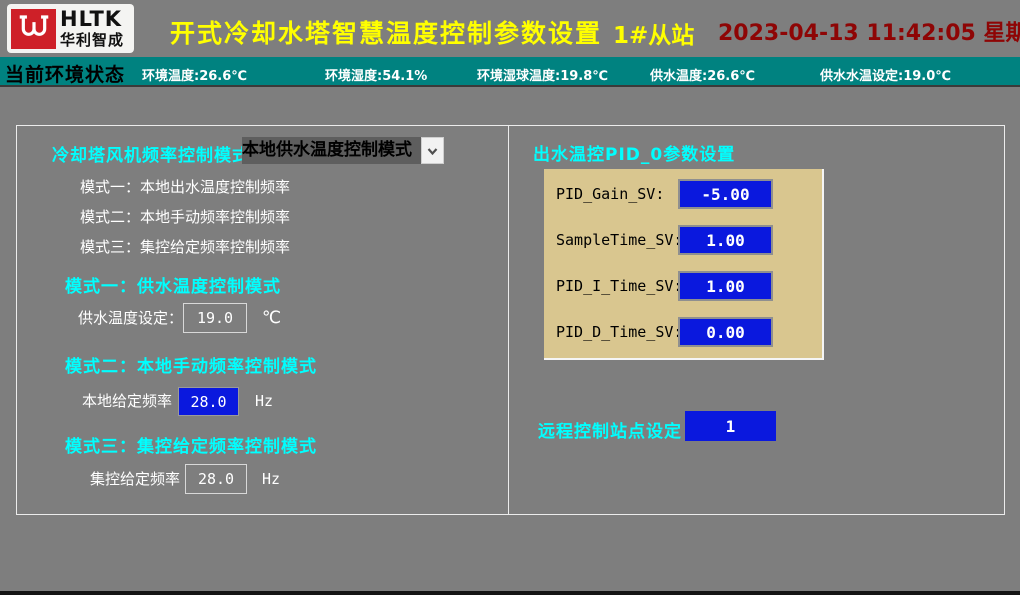 Image resolution: width=1020 pixels, height=595 pixels. What do you see at coordinates (376, 76) in the screenshot?
I see `status-ambient-humidity: 环境湿度:54.1%` at bounding box center [376, 76].